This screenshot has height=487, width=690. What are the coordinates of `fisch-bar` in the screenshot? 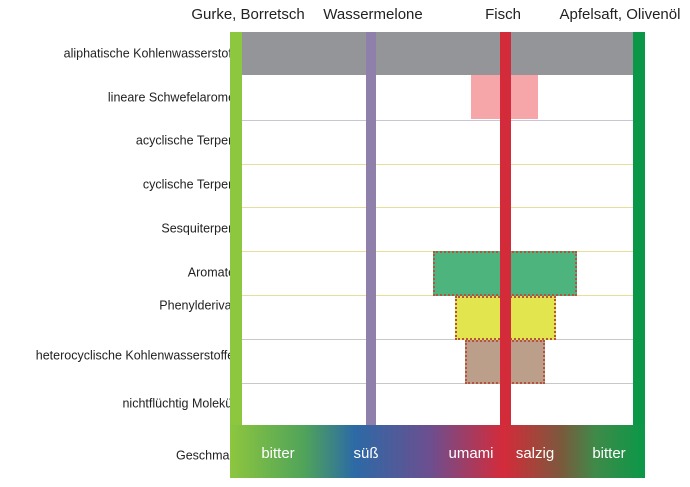 It's located at (505, 228).